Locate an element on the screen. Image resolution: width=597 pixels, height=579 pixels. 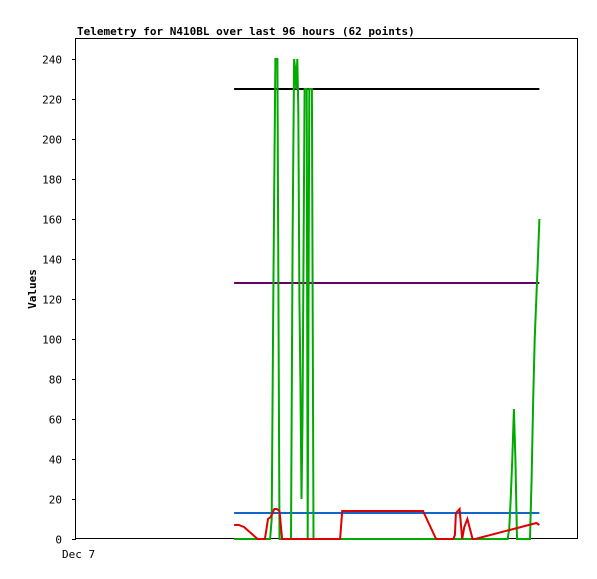
y-tick-label: 200 is located at coordinates (52, 140).